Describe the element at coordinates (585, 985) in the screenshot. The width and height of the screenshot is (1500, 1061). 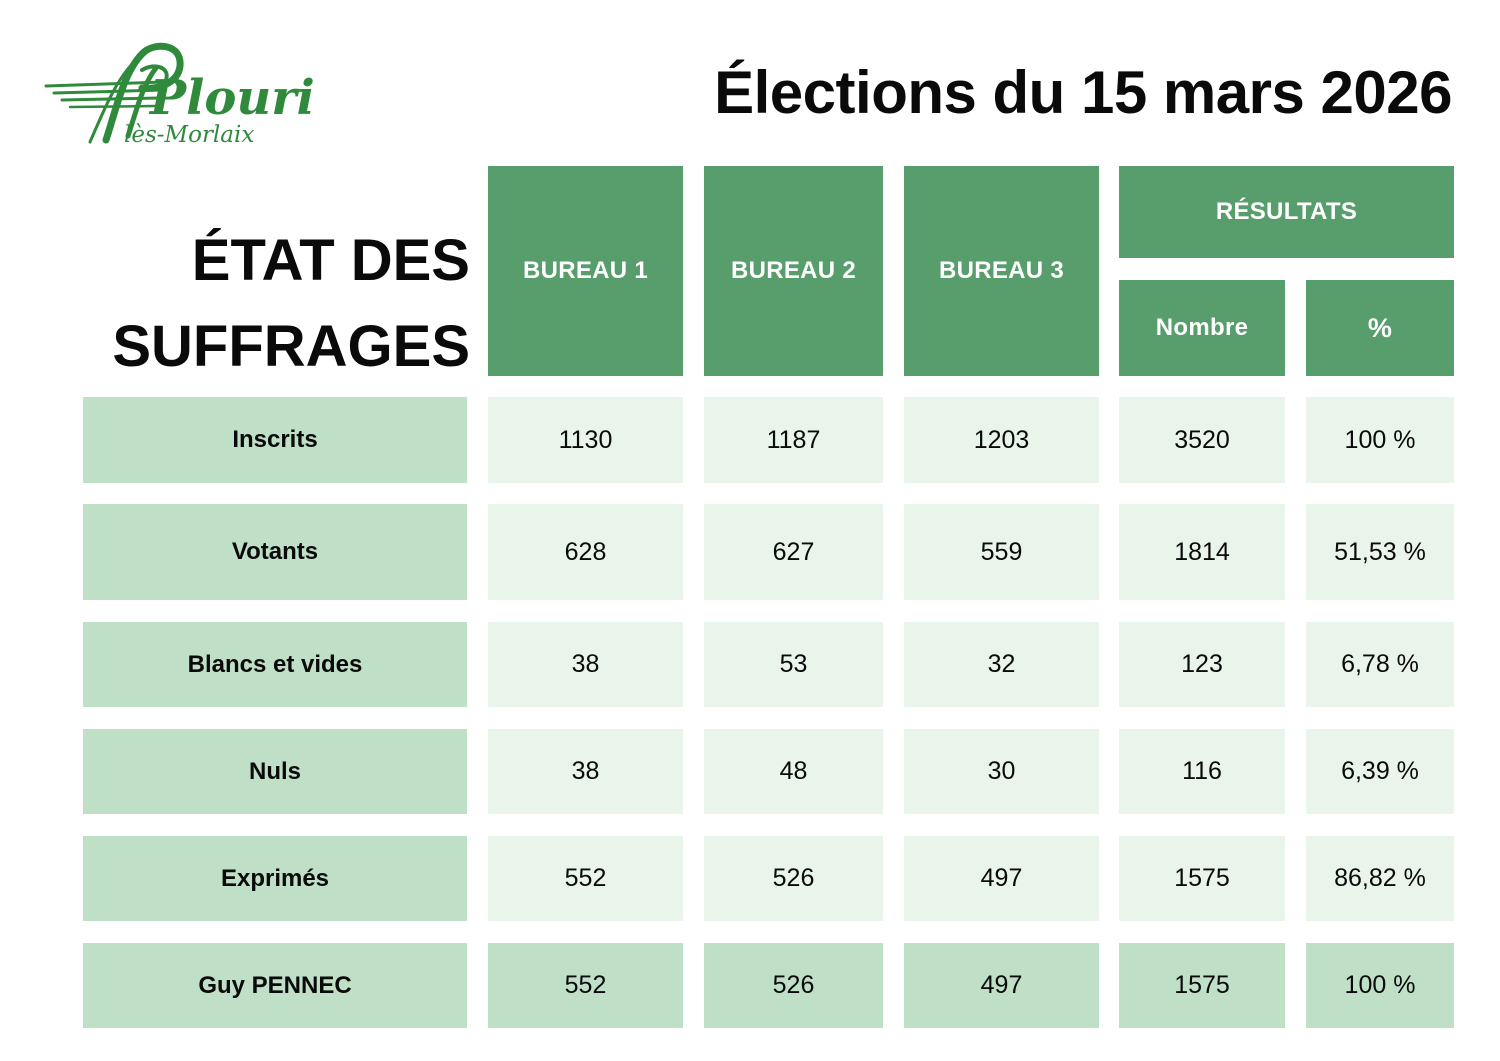
I see `cell-candidate-bureau-1: 552` at that location.